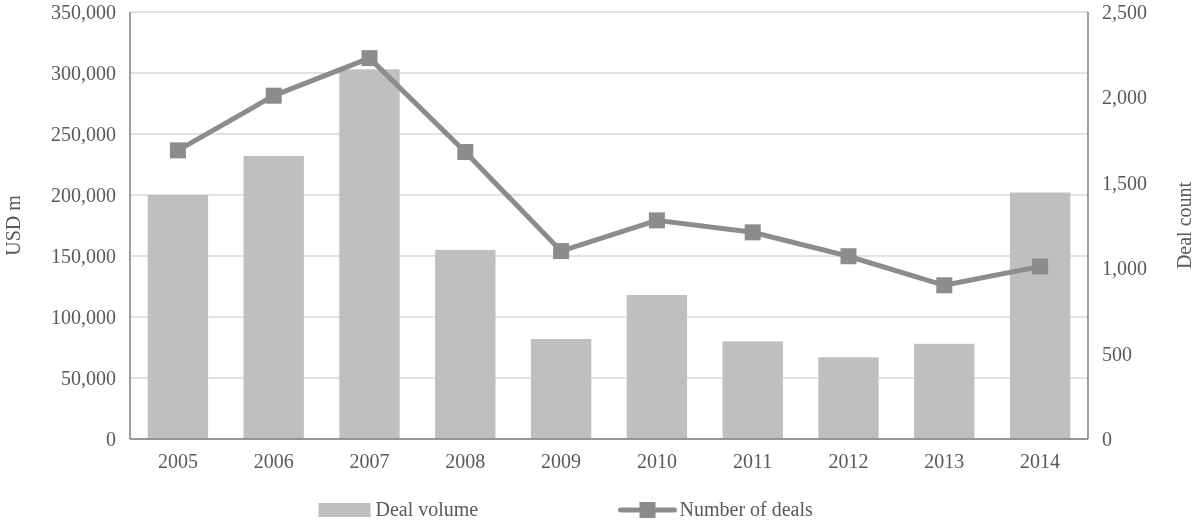  What do you see at coordinates (746, 509) in the screenshot?
I see `legend-label: Number of deals` at bounding box center [746, 509].